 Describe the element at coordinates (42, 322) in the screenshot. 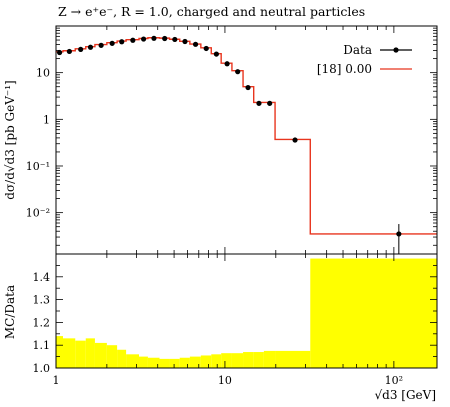

I see `ratio-y-tick-label: 1.2` at that location.